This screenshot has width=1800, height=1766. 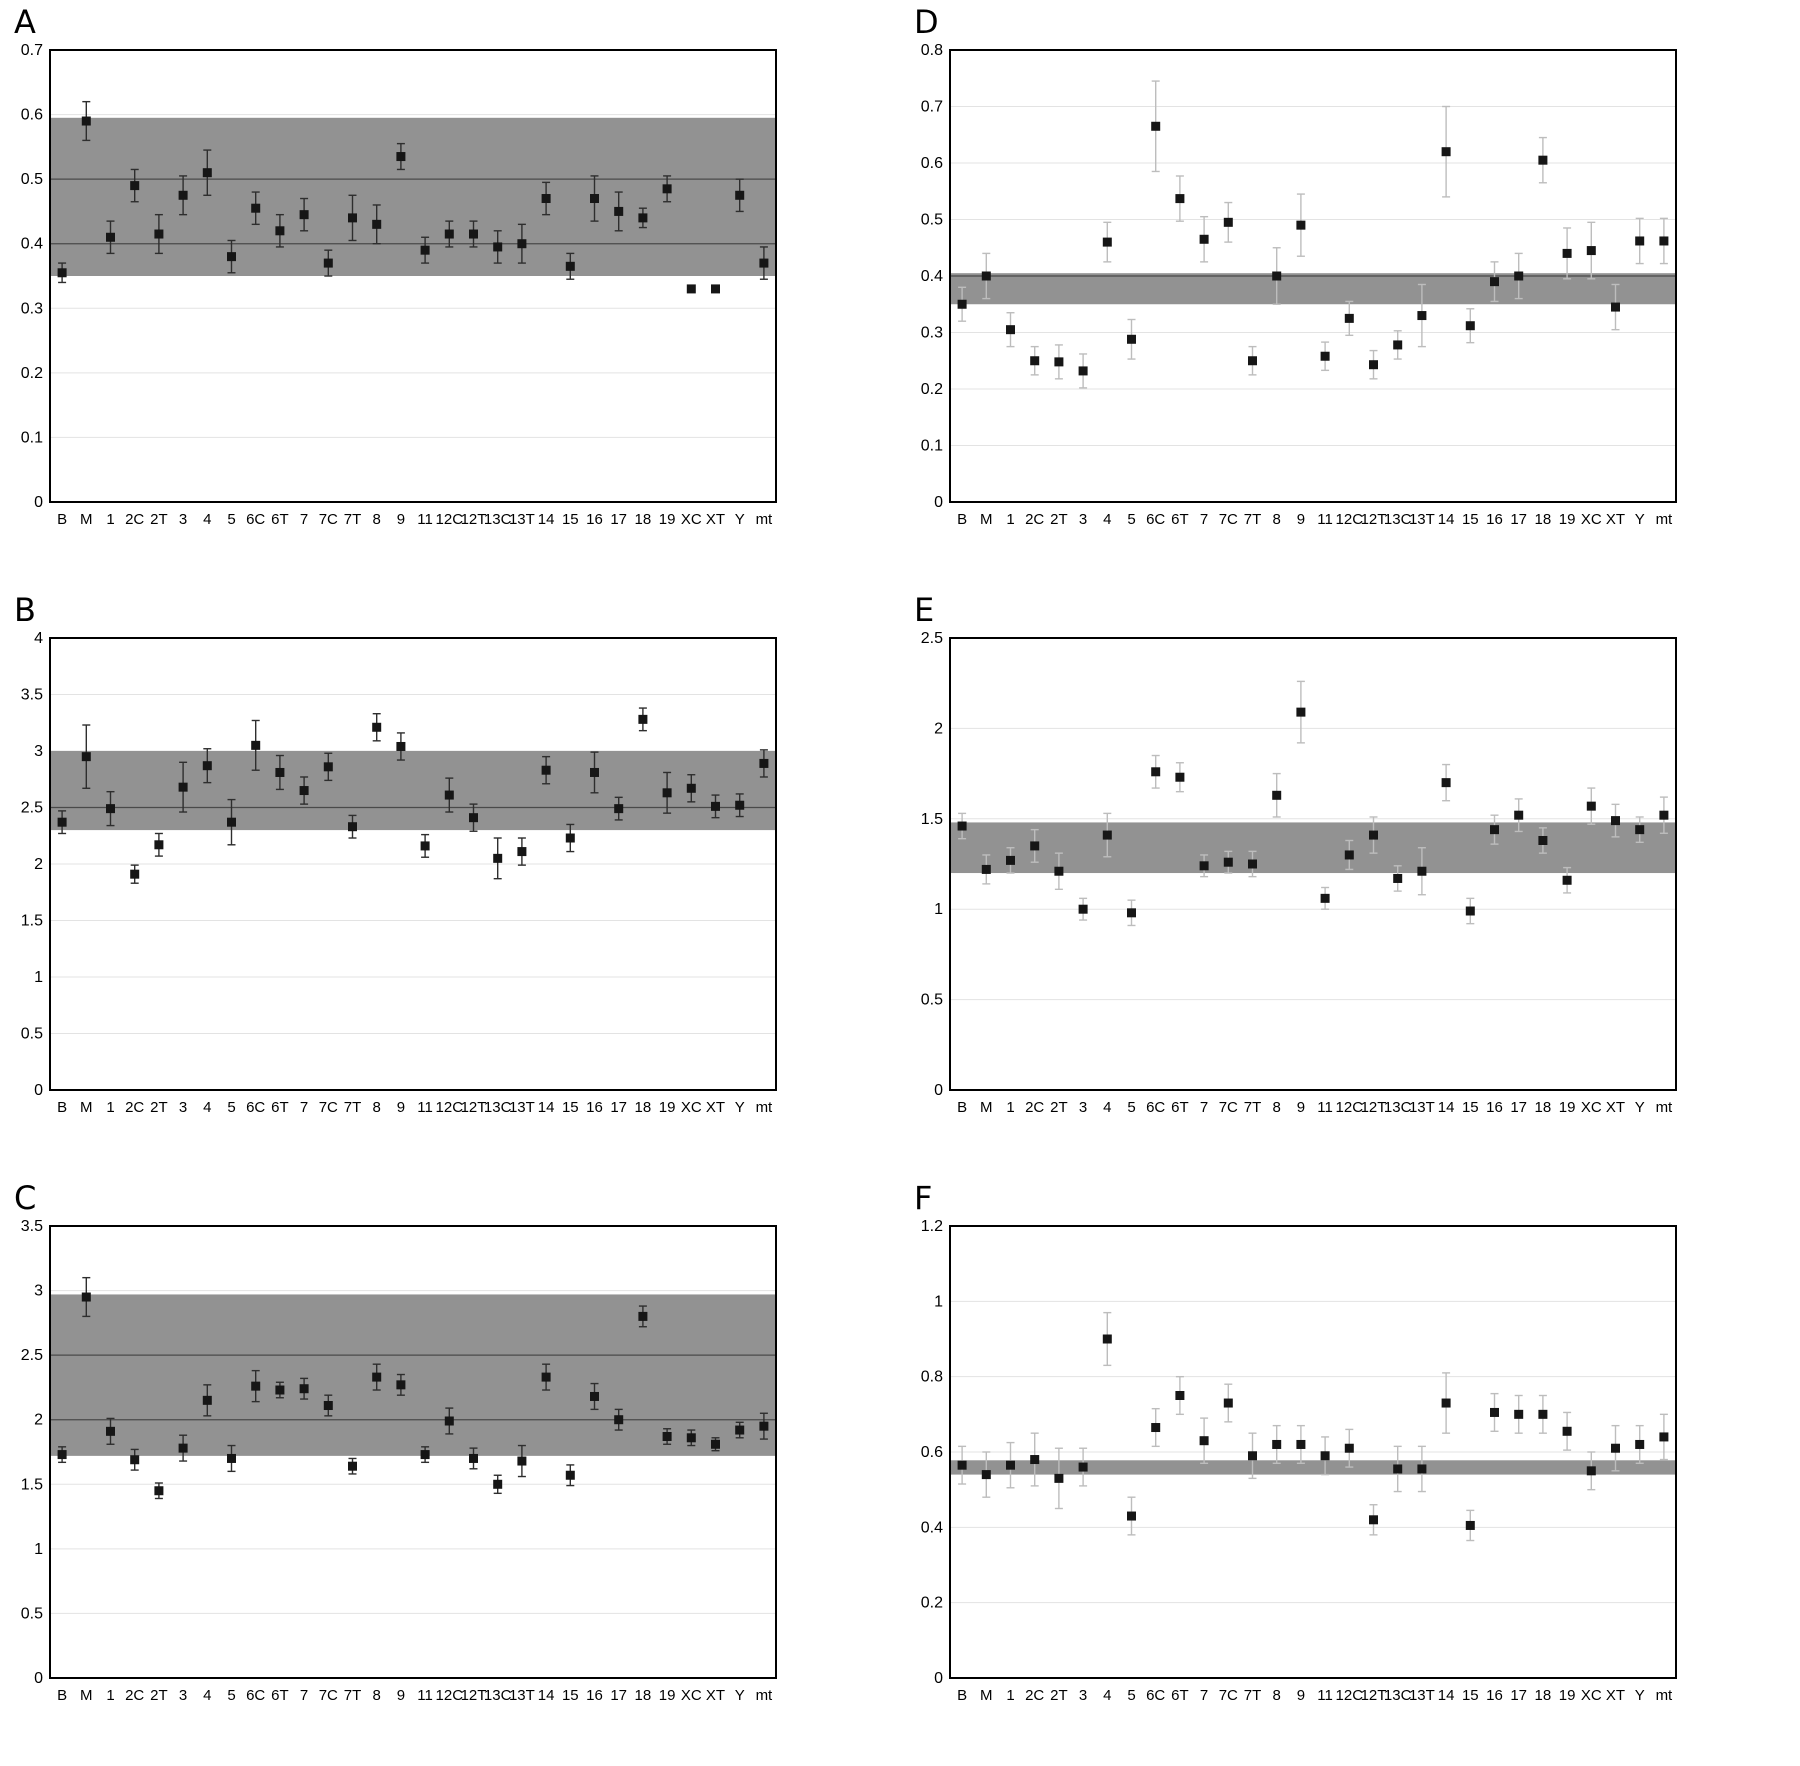 I want to click on svg-text: 7C, so click(x=328, y=1695).